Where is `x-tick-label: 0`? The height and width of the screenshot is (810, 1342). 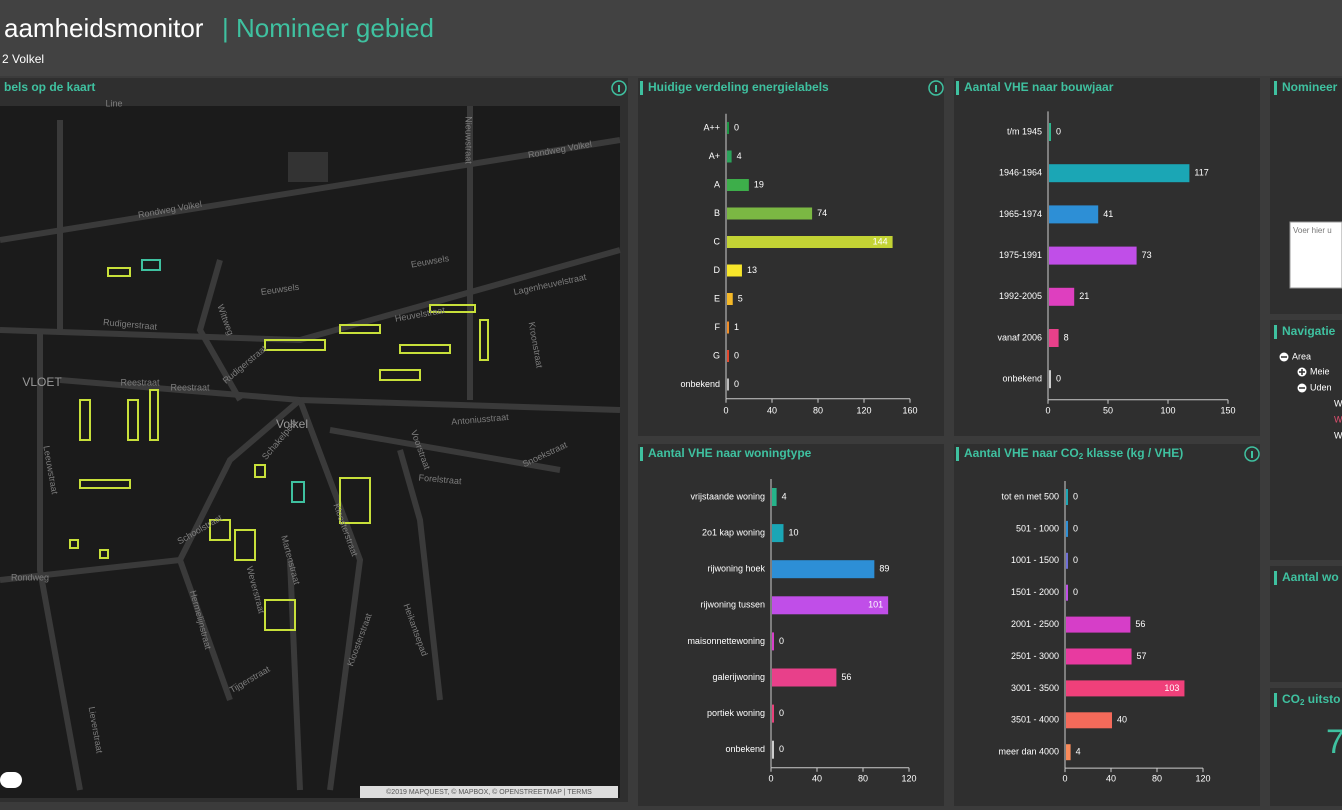 x-tick-label: 0 is located at coordinates (725, 410).